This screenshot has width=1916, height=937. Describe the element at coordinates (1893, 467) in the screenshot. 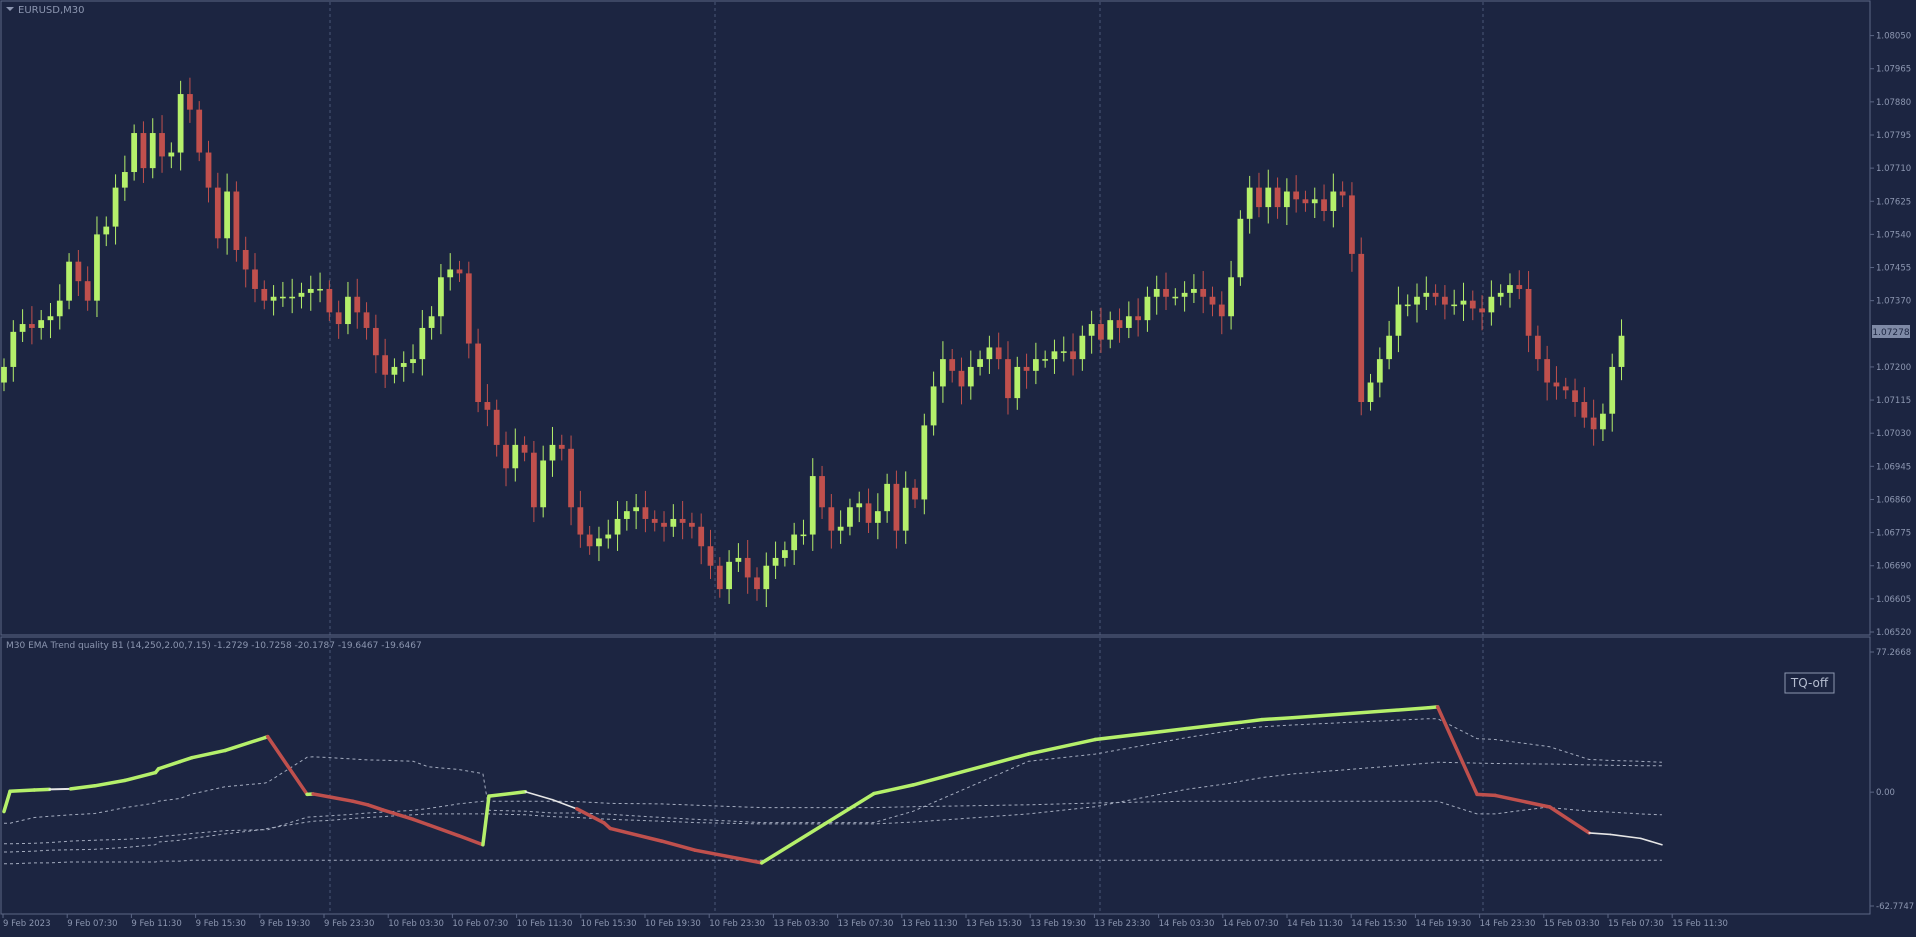

I see `price-axis-label: 1.06945` at that location.